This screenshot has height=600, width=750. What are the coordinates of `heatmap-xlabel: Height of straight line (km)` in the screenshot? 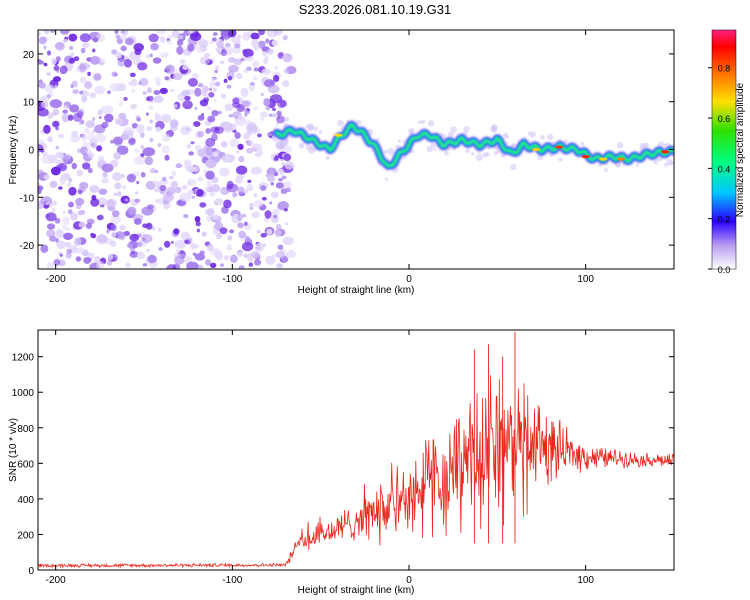 It's located at (356, 290).